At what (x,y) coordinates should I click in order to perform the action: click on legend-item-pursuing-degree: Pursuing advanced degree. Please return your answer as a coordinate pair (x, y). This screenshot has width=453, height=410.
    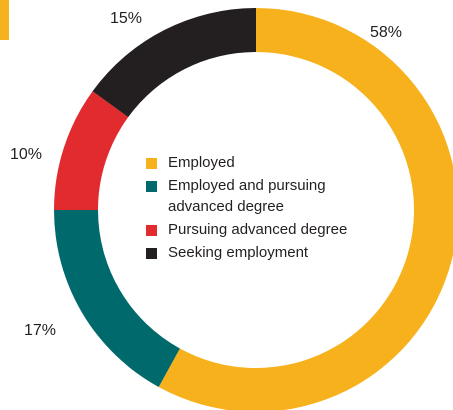
    Looking at the image, I should click on (271, 229).